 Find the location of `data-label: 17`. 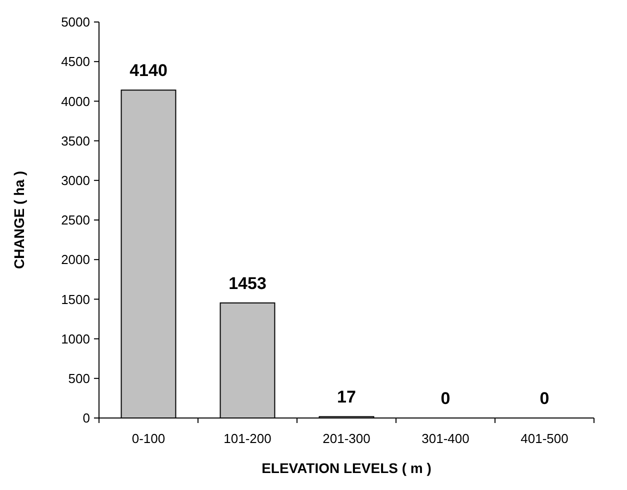

data-label: 17 is located at coordinates (346, 397).